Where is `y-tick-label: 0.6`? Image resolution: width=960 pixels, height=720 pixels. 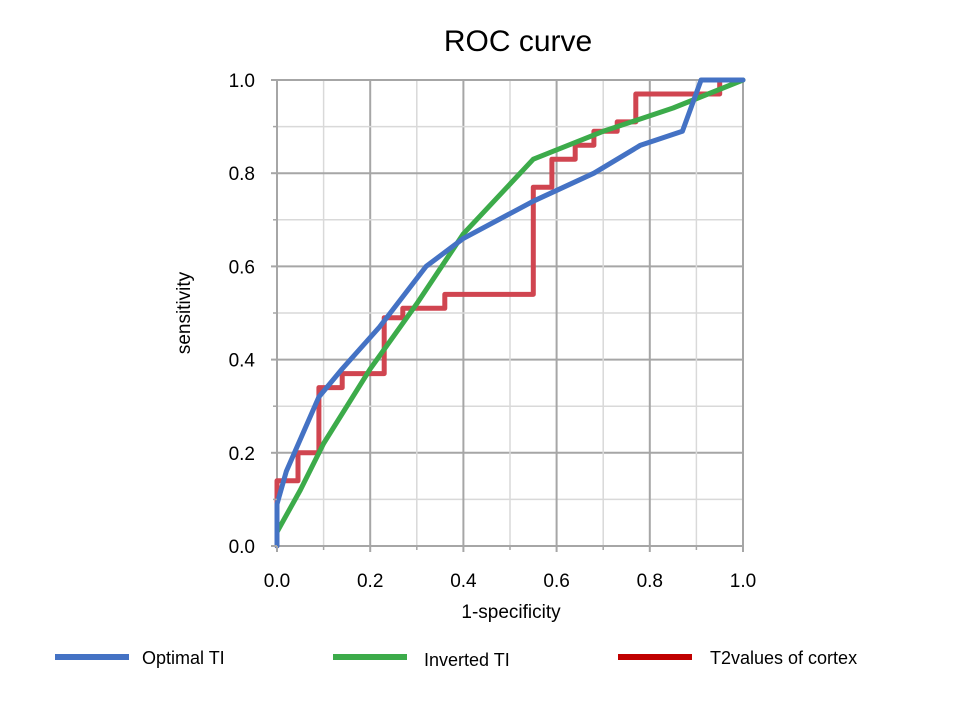
y-tick-label: 0.6 is located at coordinates (242, 267).